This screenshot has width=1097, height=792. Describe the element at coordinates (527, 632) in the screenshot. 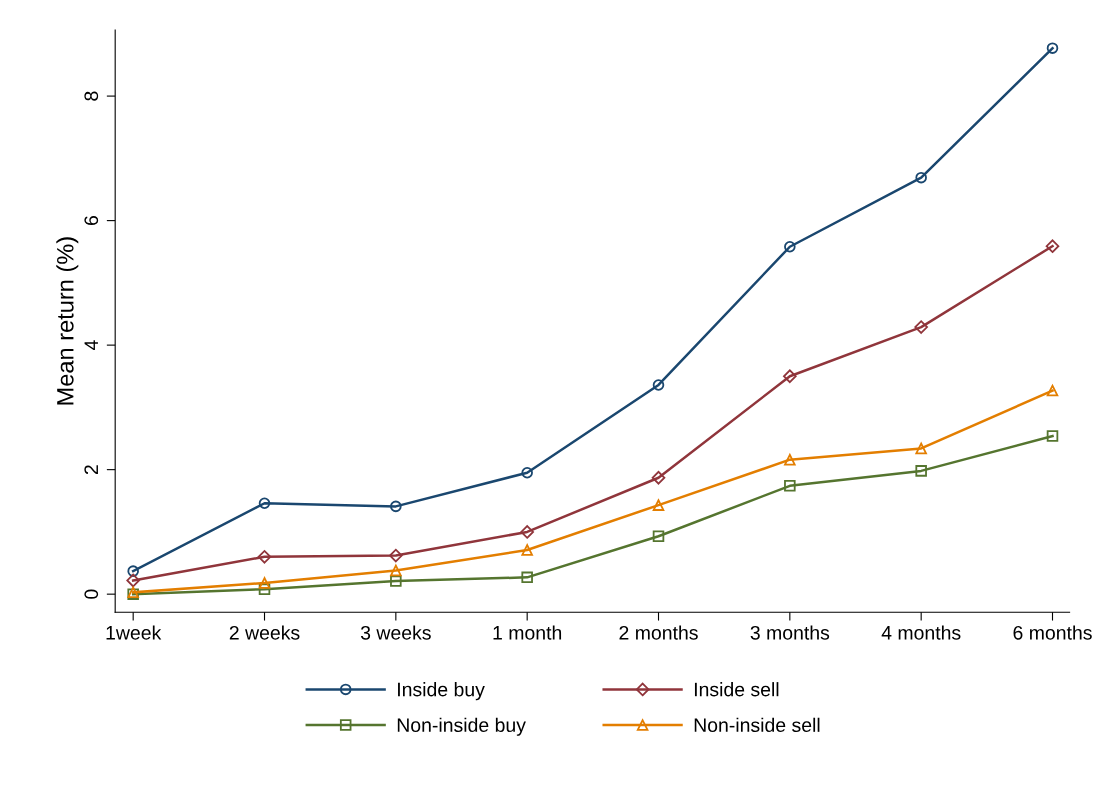

I see `x-tick-label: 1 month` at that location.